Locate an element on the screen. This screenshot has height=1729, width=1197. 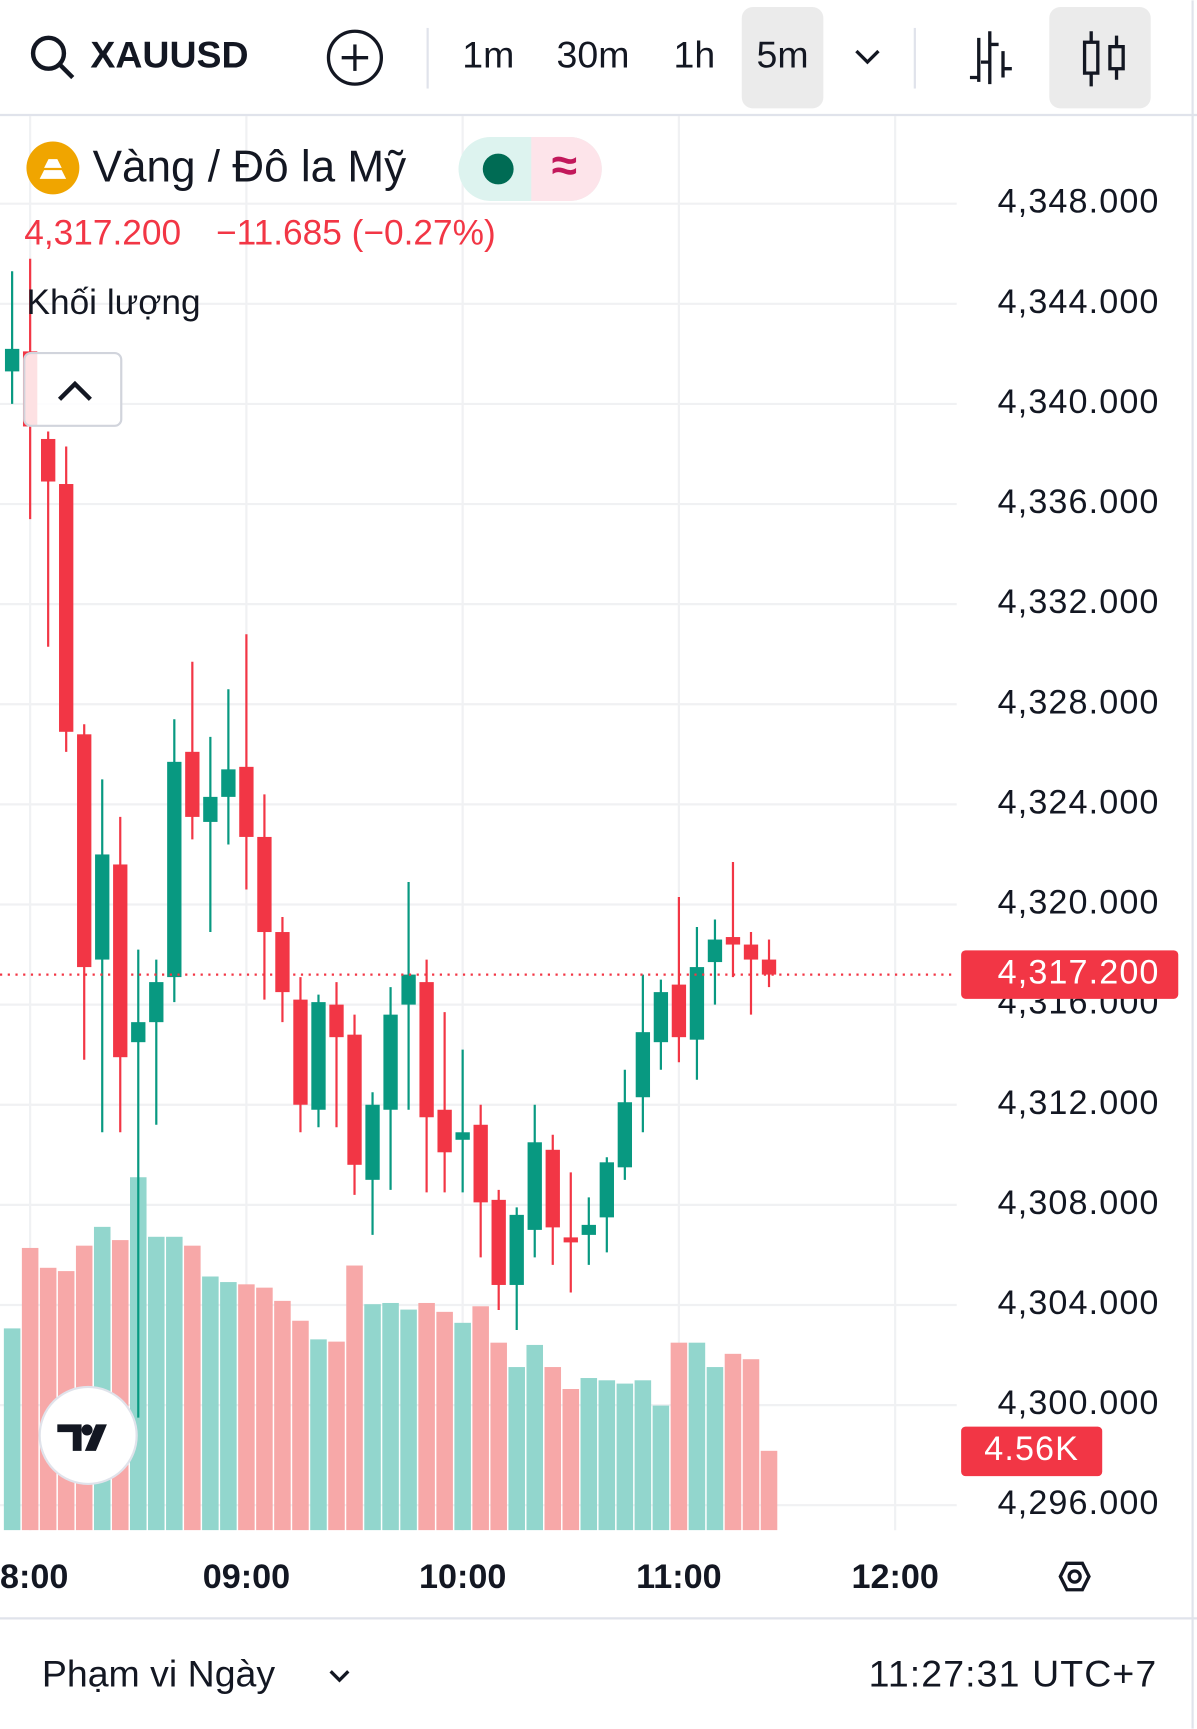
interval-selected is located at coordinates (782, 57).